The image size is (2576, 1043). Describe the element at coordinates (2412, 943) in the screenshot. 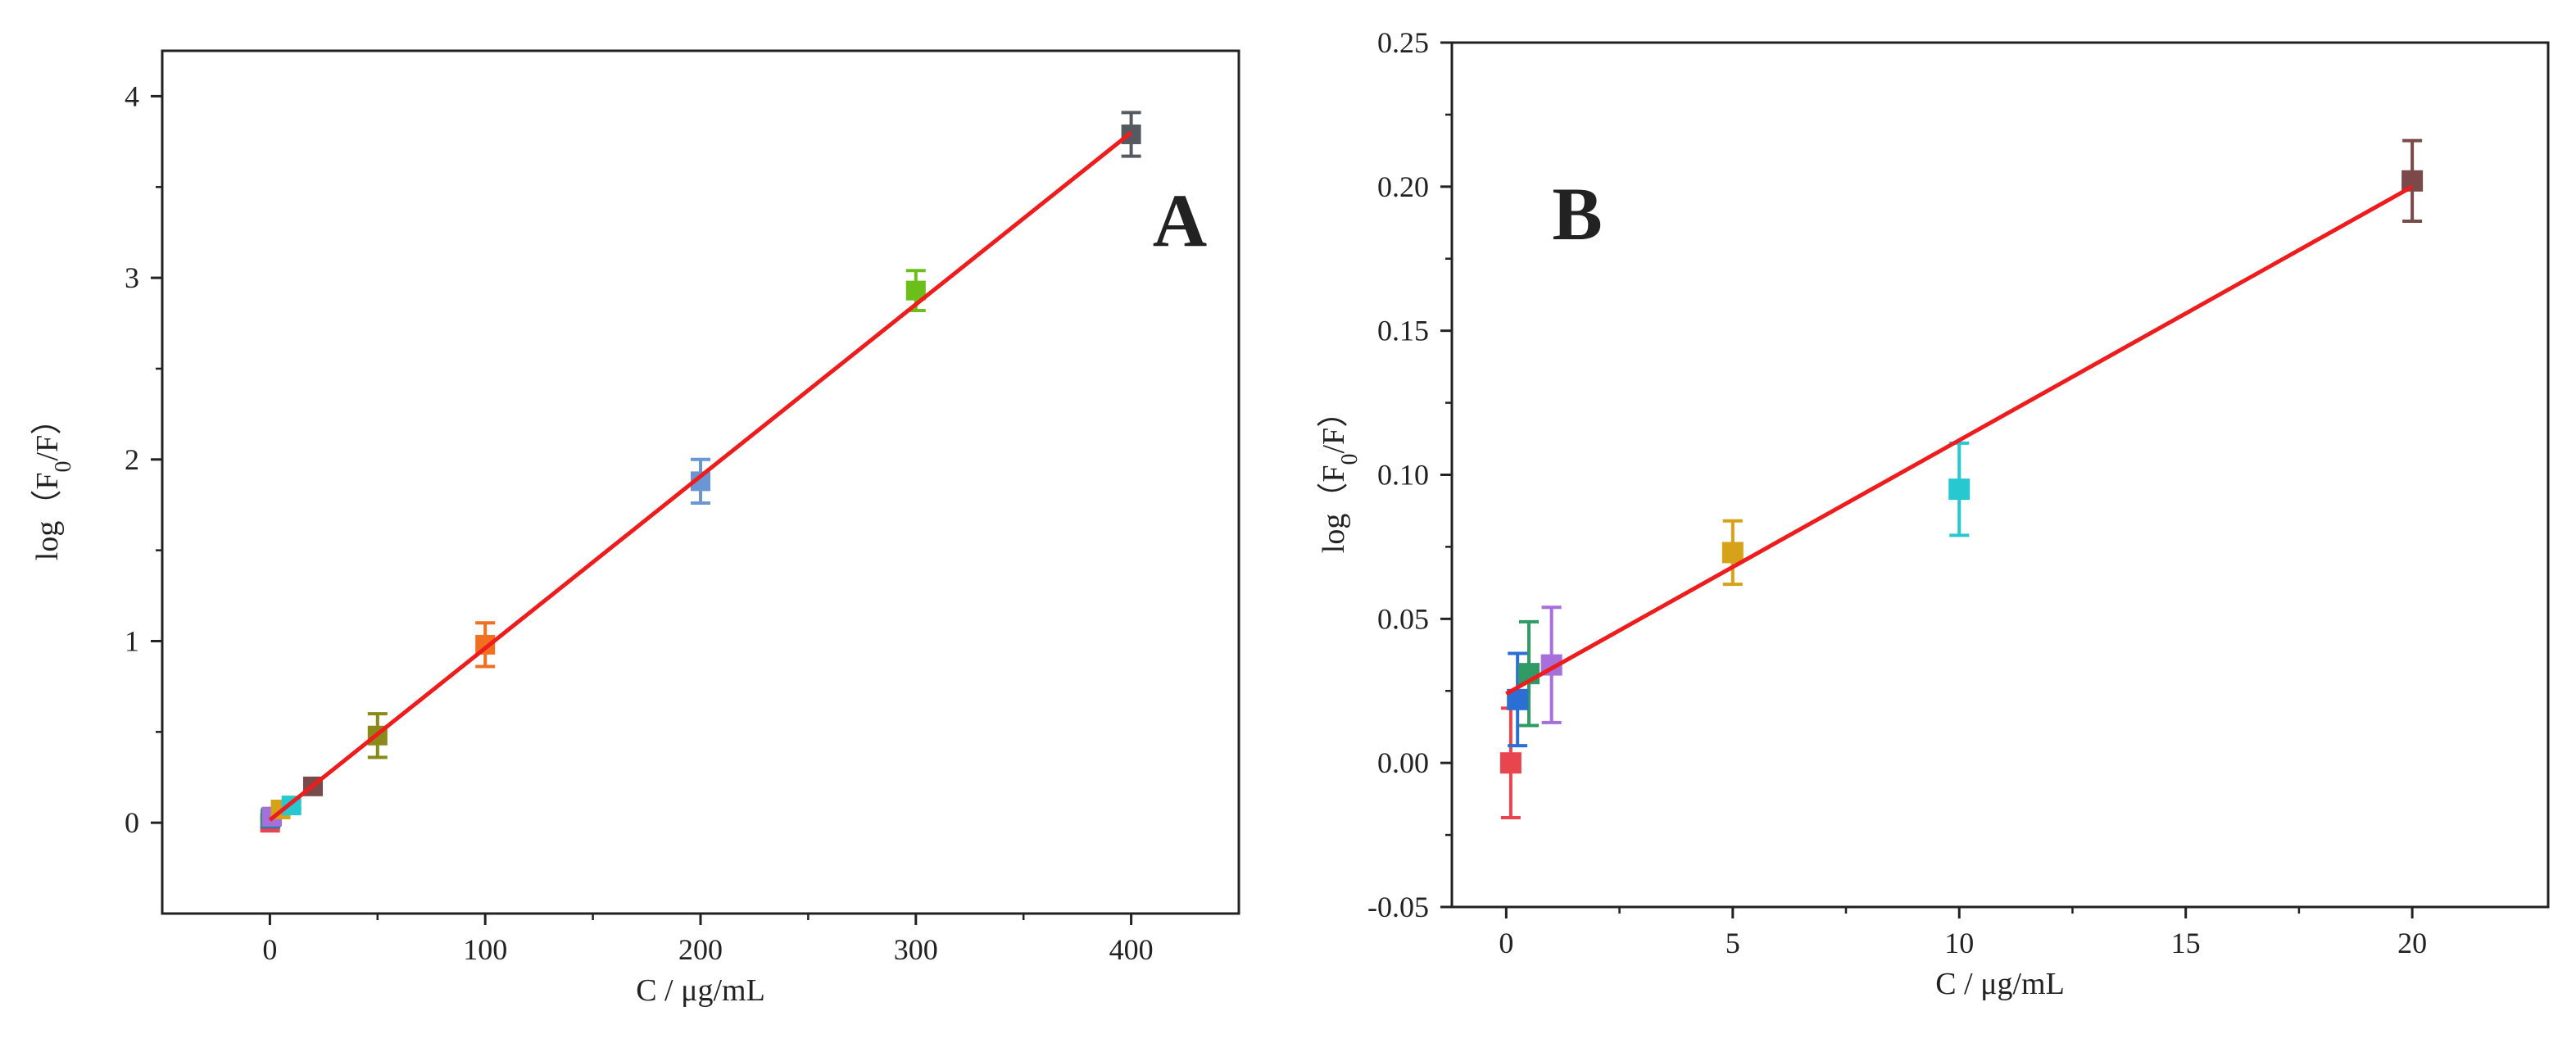

I see `x-tick-label: 20` at that location.